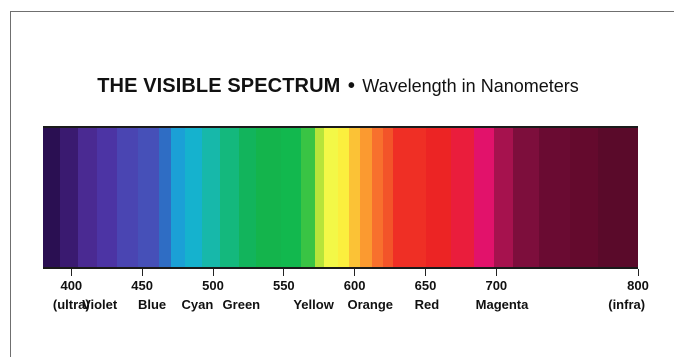 The height and width of the screenshot is (359, 676). Describe the element at coordinates (219, 86) in the screenshot. I see `title-main: THE VISIBLE SPECTRUM` at that location.